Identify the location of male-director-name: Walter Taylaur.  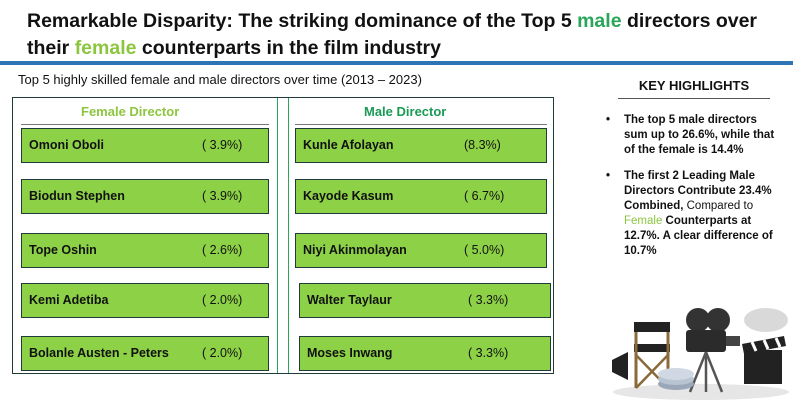
(349, 300).